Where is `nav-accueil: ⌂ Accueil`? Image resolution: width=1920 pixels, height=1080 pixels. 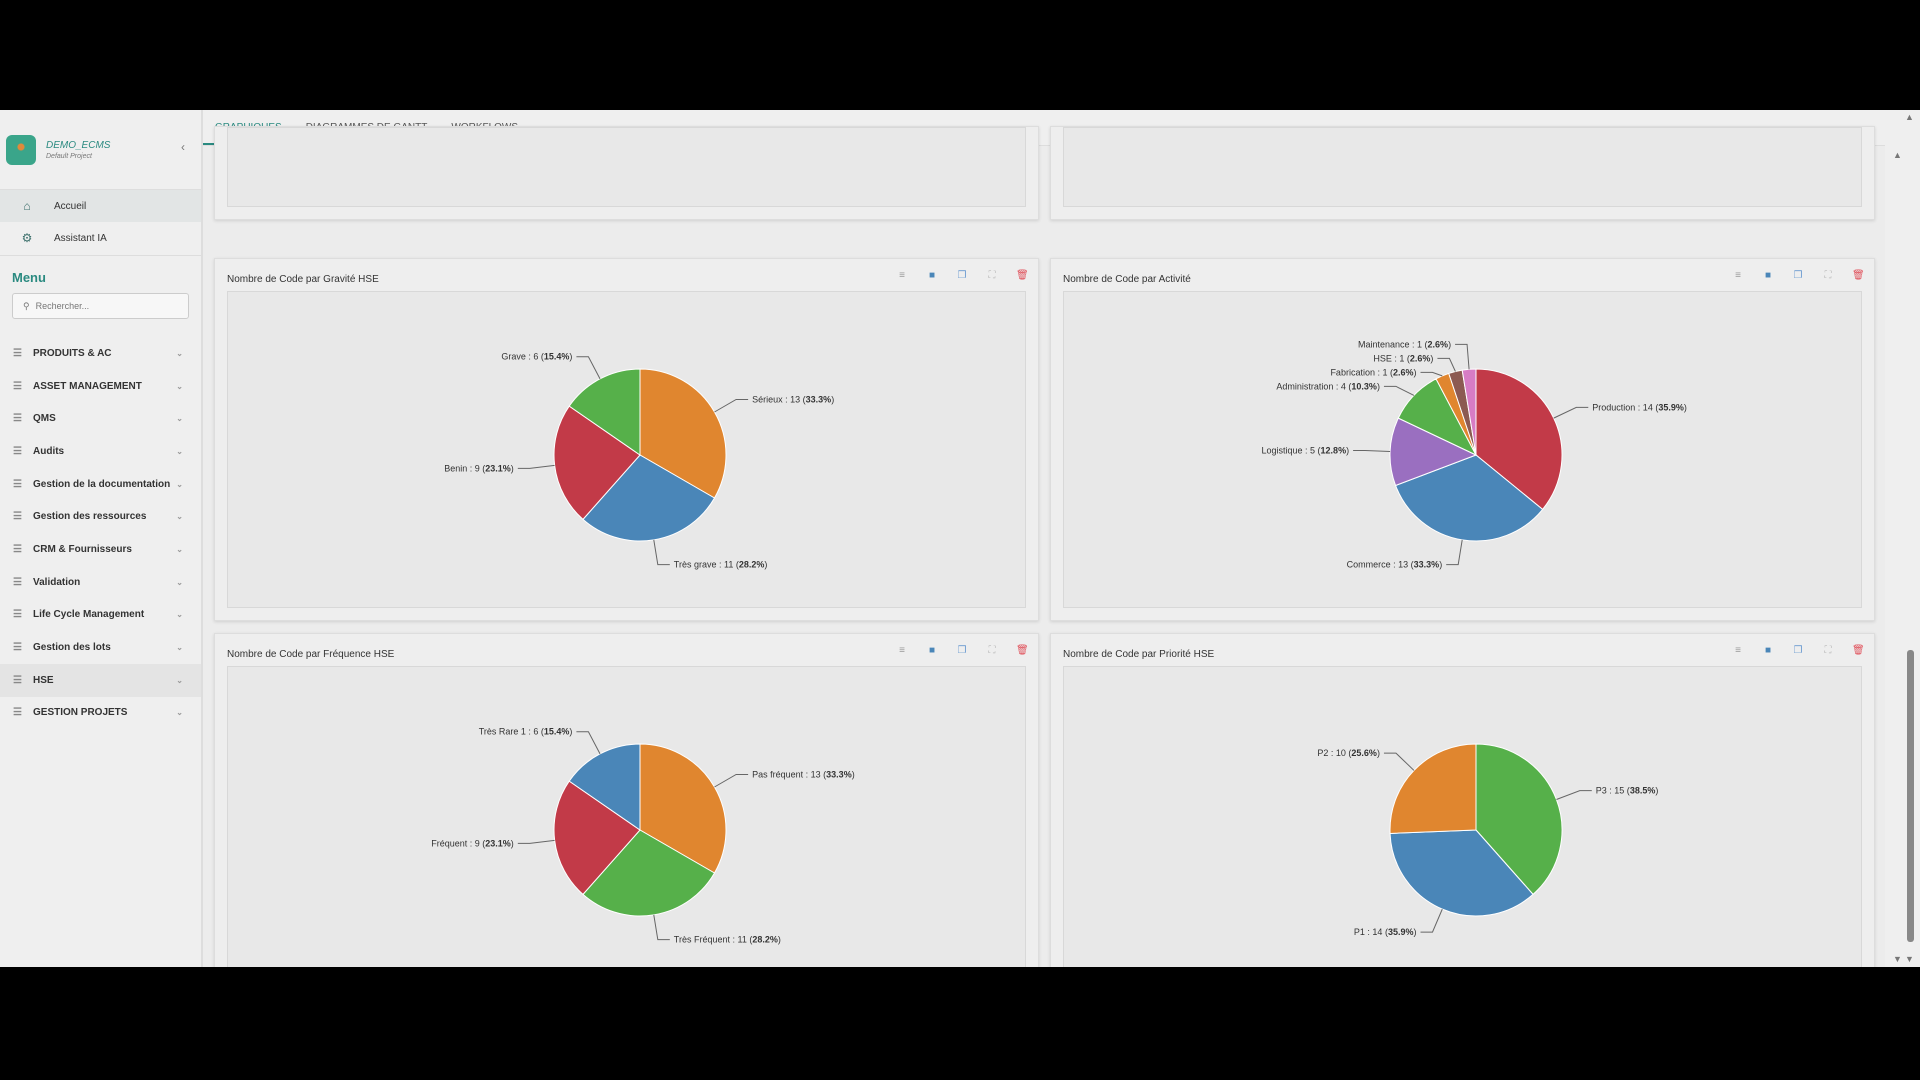
nav-accueil: ⌂ Accueil is located at coordinates (100, 206).